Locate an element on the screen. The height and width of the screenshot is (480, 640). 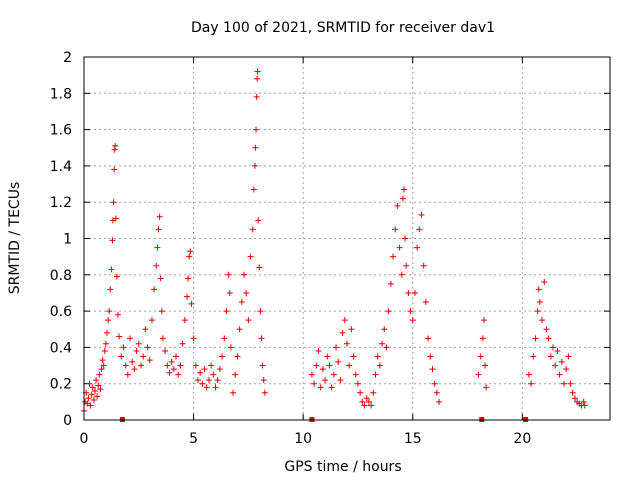
y-axis-label: SRMTID / TECUs is located at coordinates (15, 238).